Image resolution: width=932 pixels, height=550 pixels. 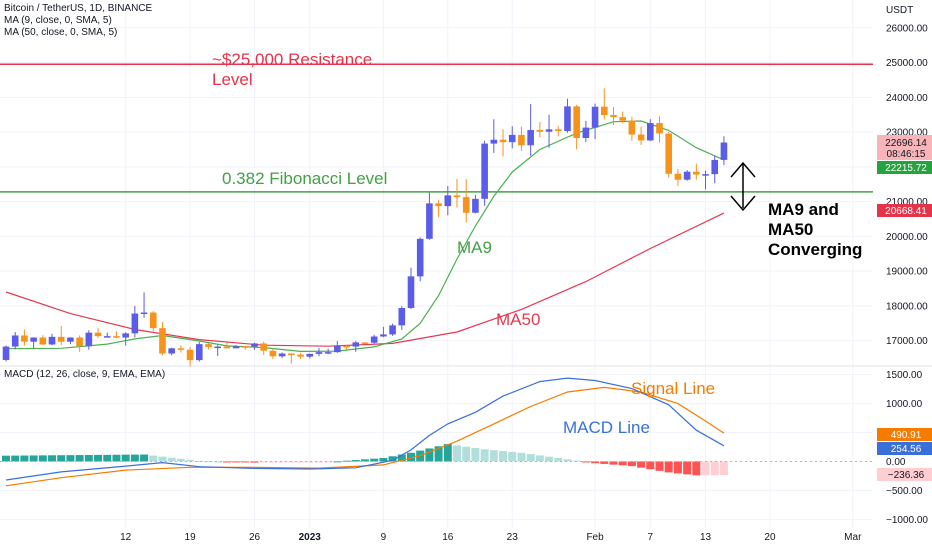 What do you see at coordinates (595, 537) in the screenshot?
I see `time-axis-tick-label: Feb` at bounding box center [595, 537].